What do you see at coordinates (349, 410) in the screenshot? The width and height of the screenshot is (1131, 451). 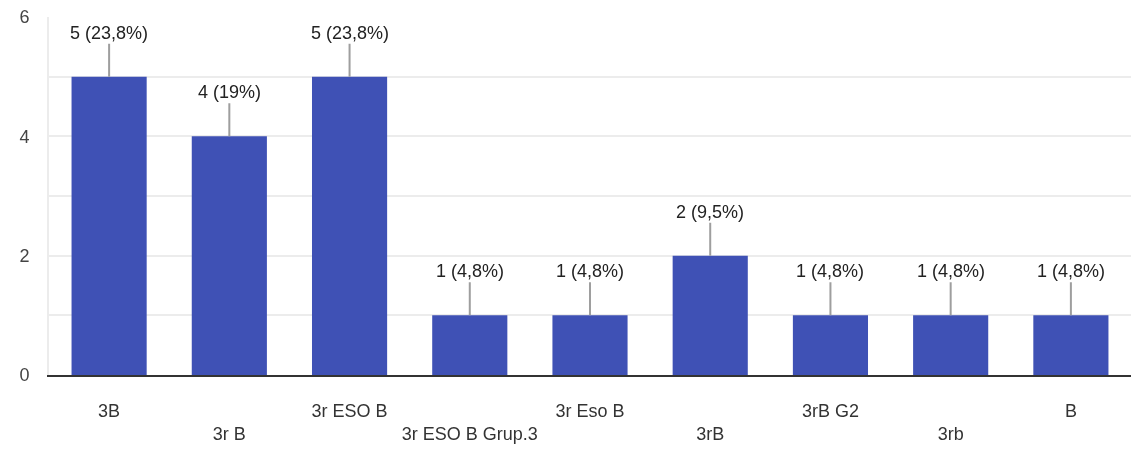 I see `x-tick-label: 3r ESO B` at bounding box center [349, 410].